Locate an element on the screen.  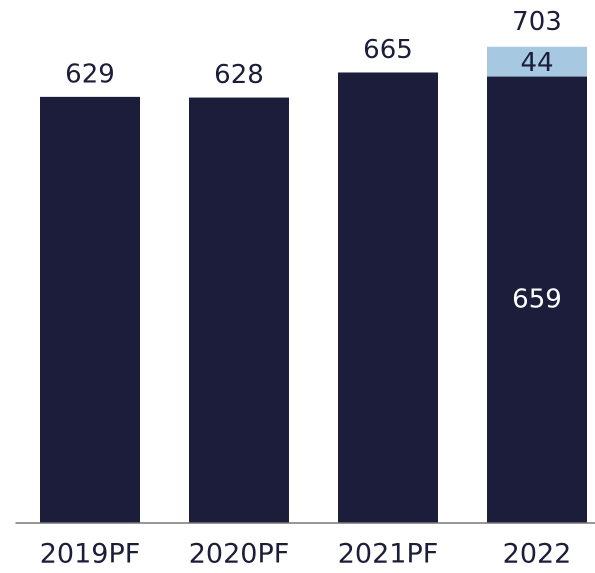
value-label: 659 is located at coordinates (537, 299).